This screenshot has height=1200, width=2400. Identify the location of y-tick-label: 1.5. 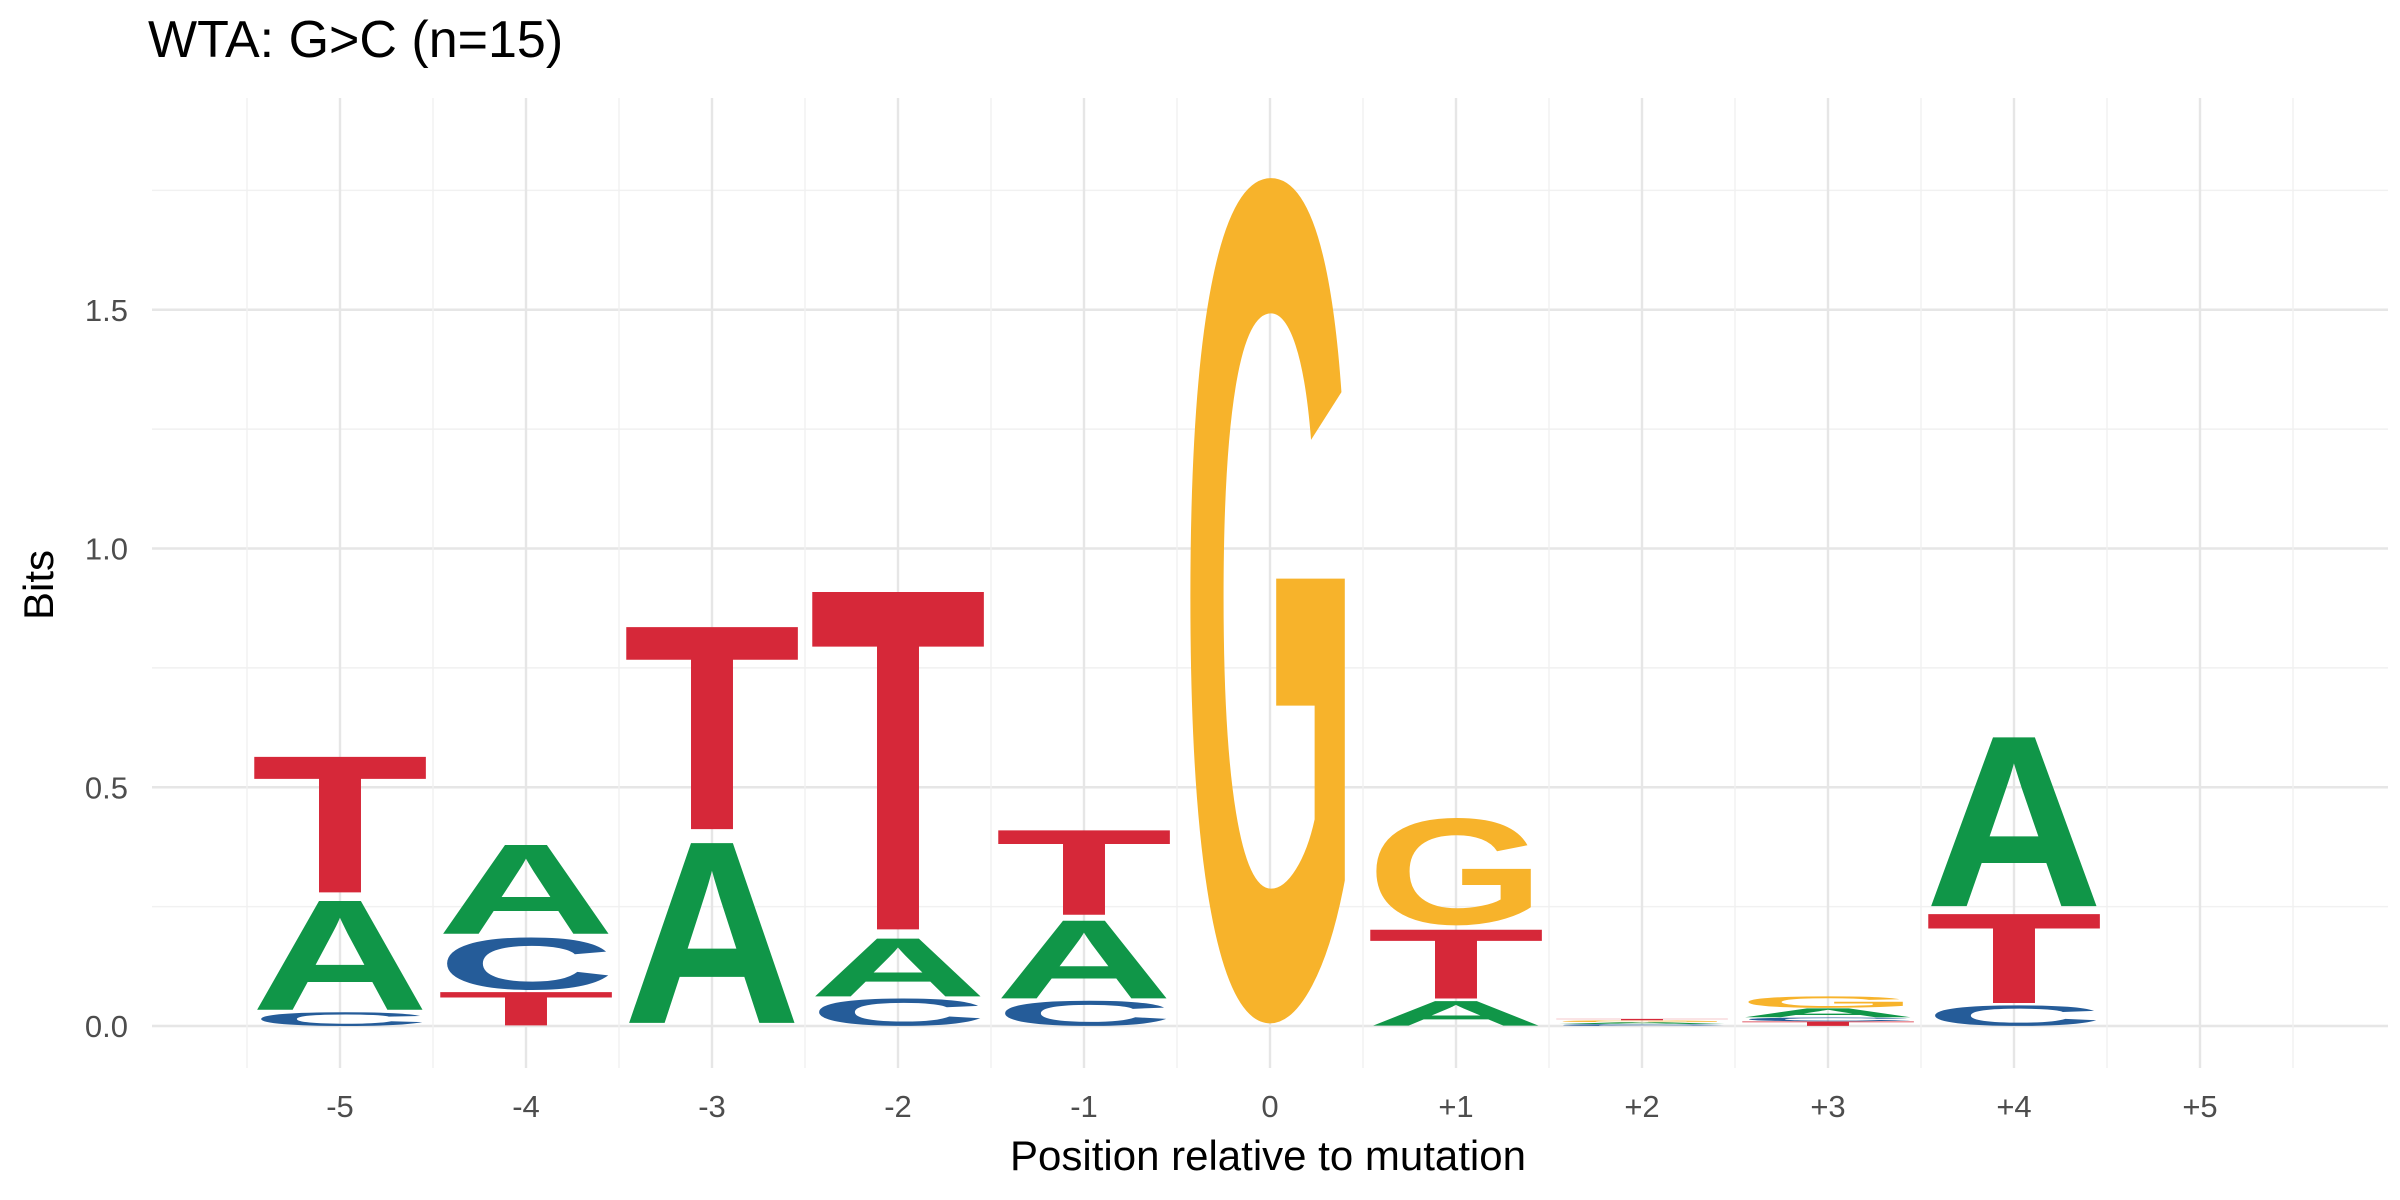
(106, 310).